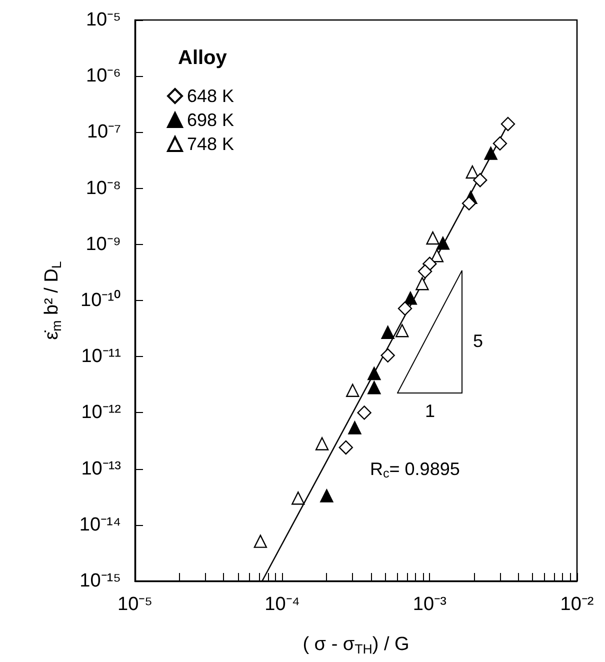 The image size is (605, 662). Describe the element at coordinates (210, 120) in the screenshot. I see `legend-label: 698 K` at that location.